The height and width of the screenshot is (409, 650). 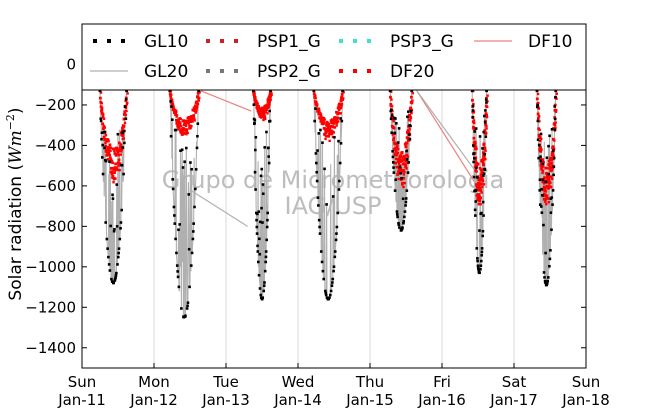 I want to click on x-tick-label-day: Mon, so click(x=154, y=382).